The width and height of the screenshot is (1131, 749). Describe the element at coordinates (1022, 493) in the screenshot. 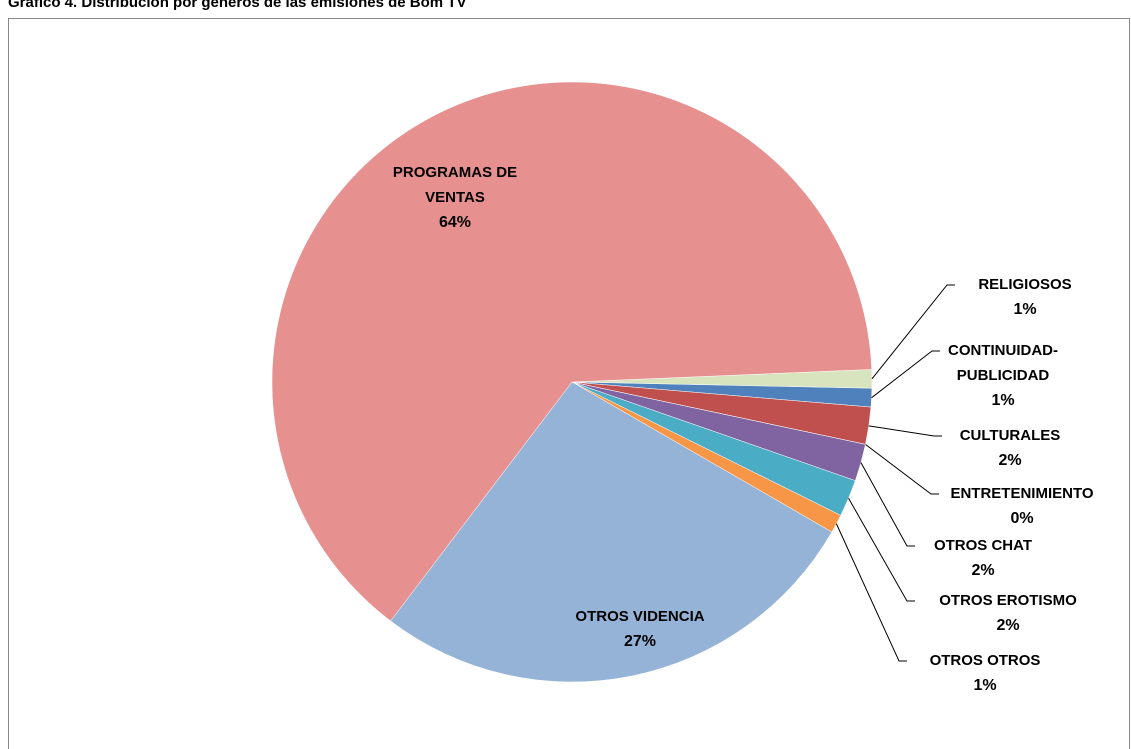

I see `label-name: ENTRETENIMIENTO` at that location.